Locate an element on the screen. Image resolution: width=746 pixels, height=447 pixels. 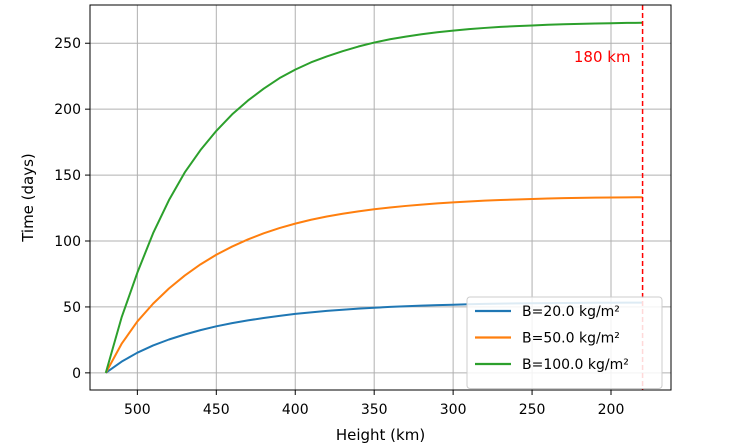
y-tick-label: 150 is located at coordinates (67, 176).